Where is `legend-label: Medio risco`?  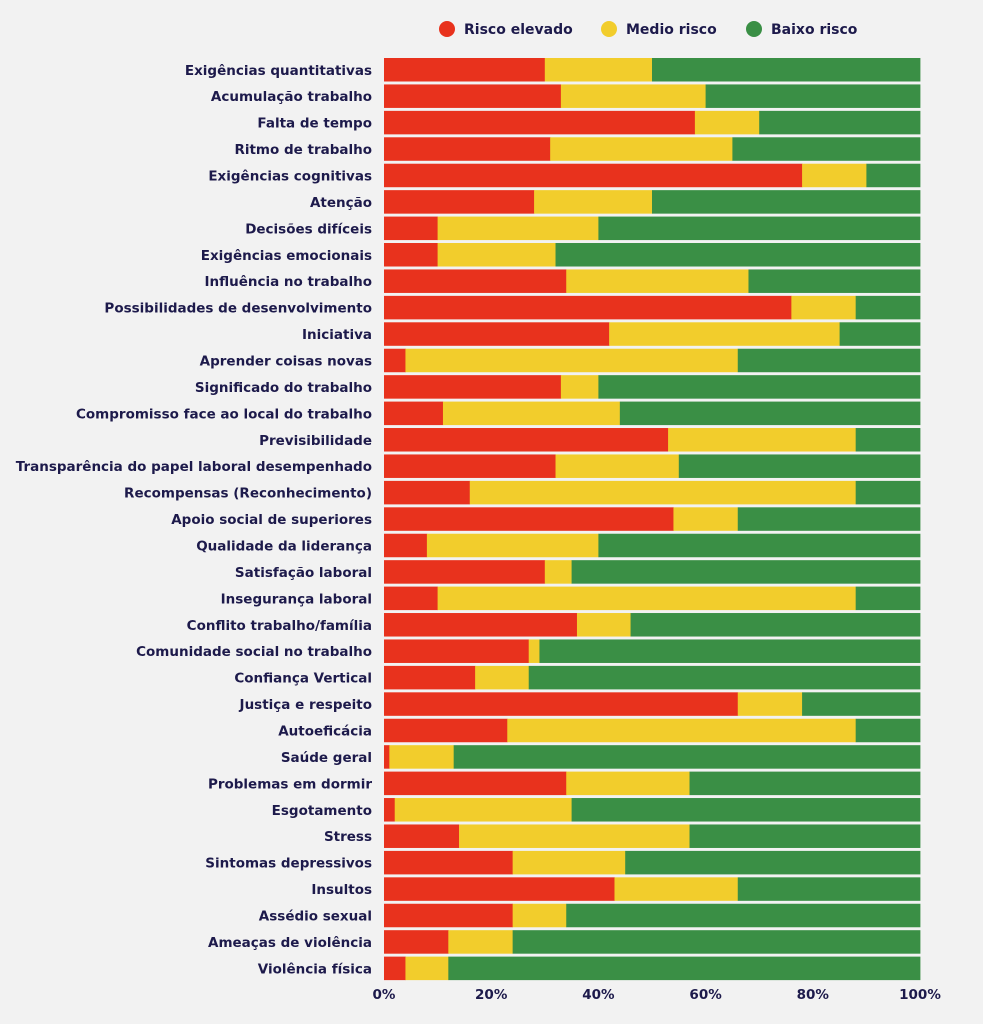
legend-label: Medio risco is located at coordinates (671, 30).